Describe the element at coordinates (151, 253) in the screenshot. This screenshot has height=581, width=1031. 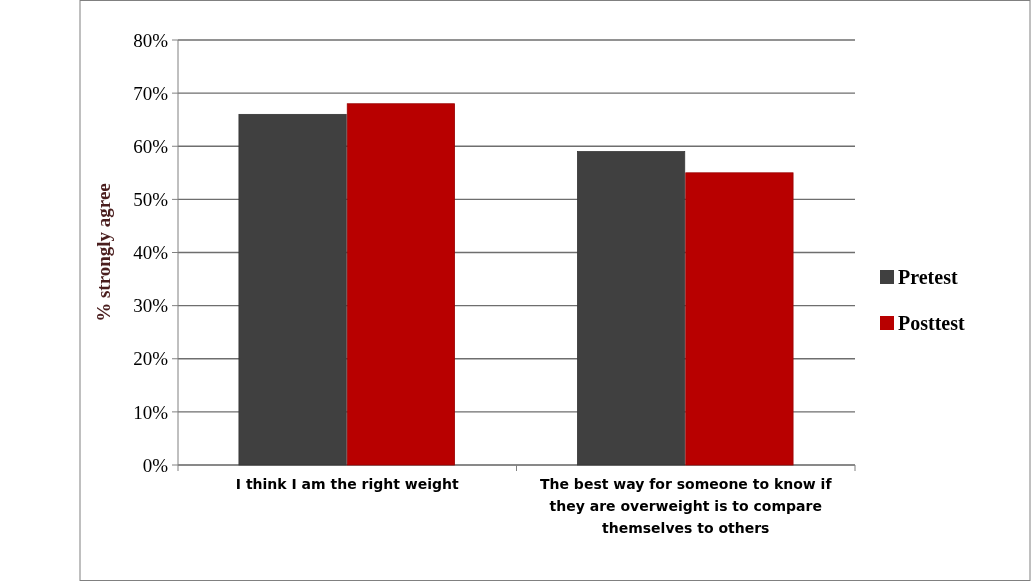
I see `y-tick-label: 40%` at that location.